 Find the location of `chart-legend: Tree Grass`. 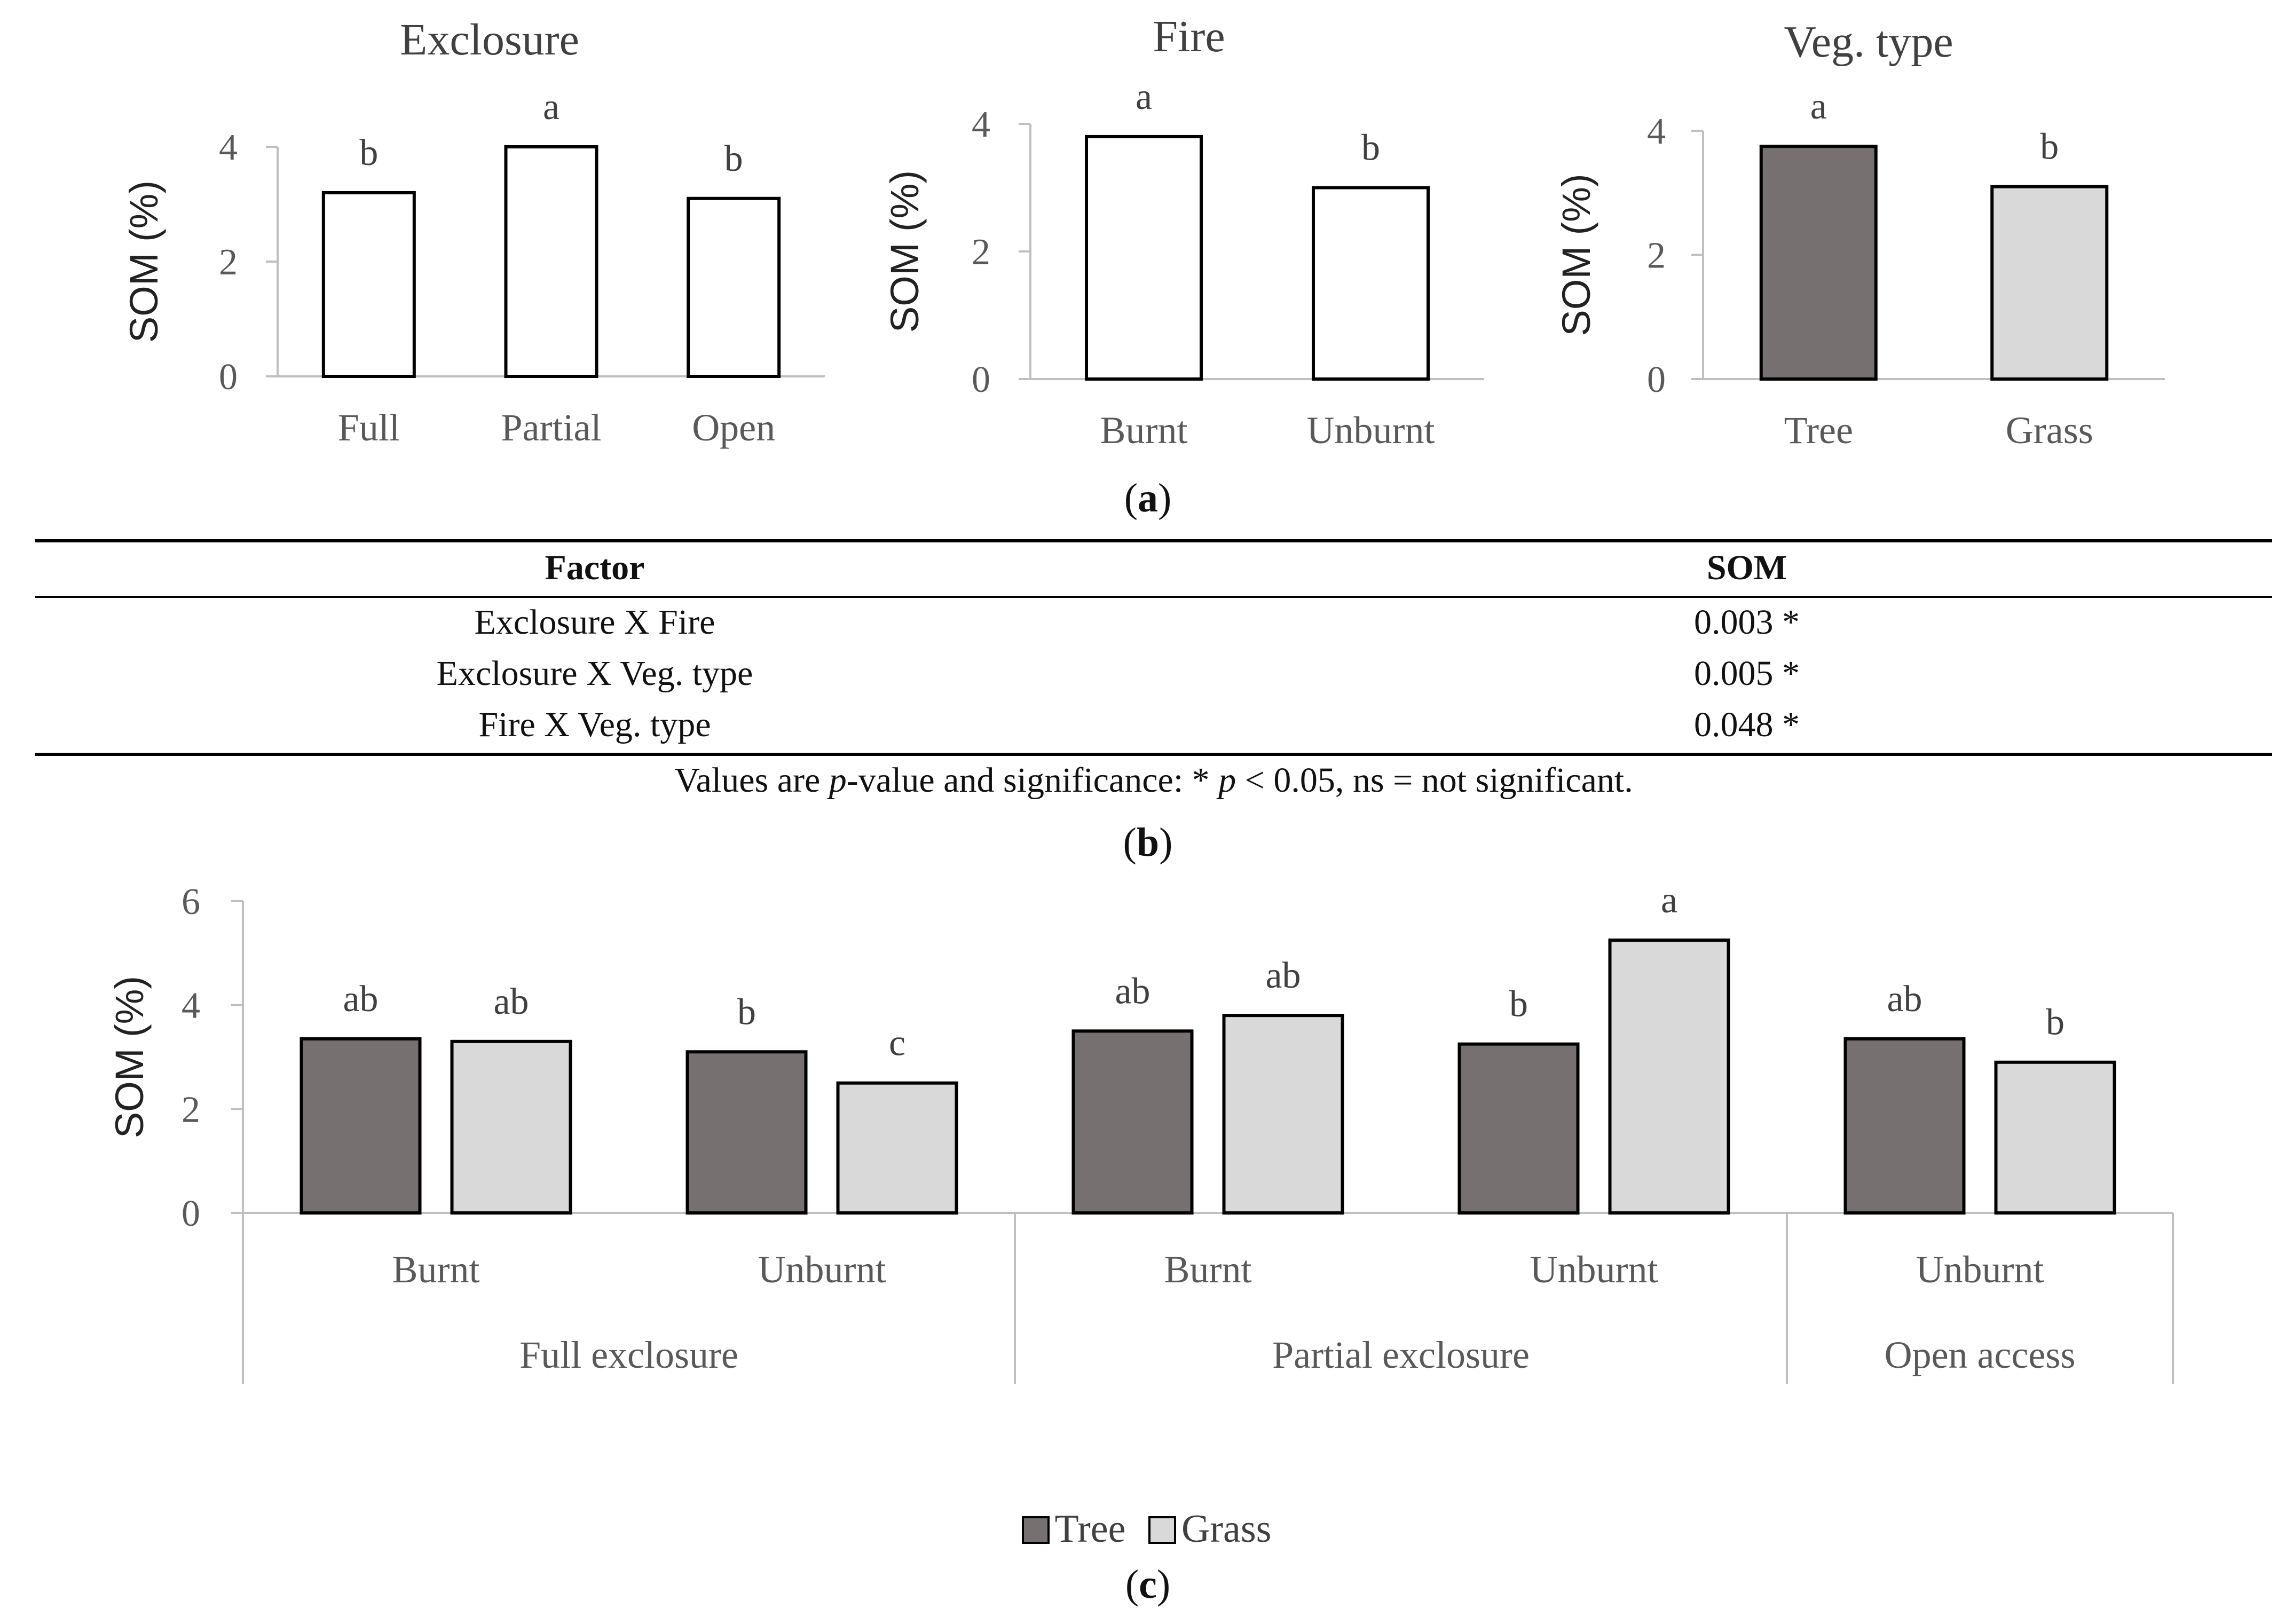

chart-legend: Tree Grass is located at coordinates (1146, 1529).